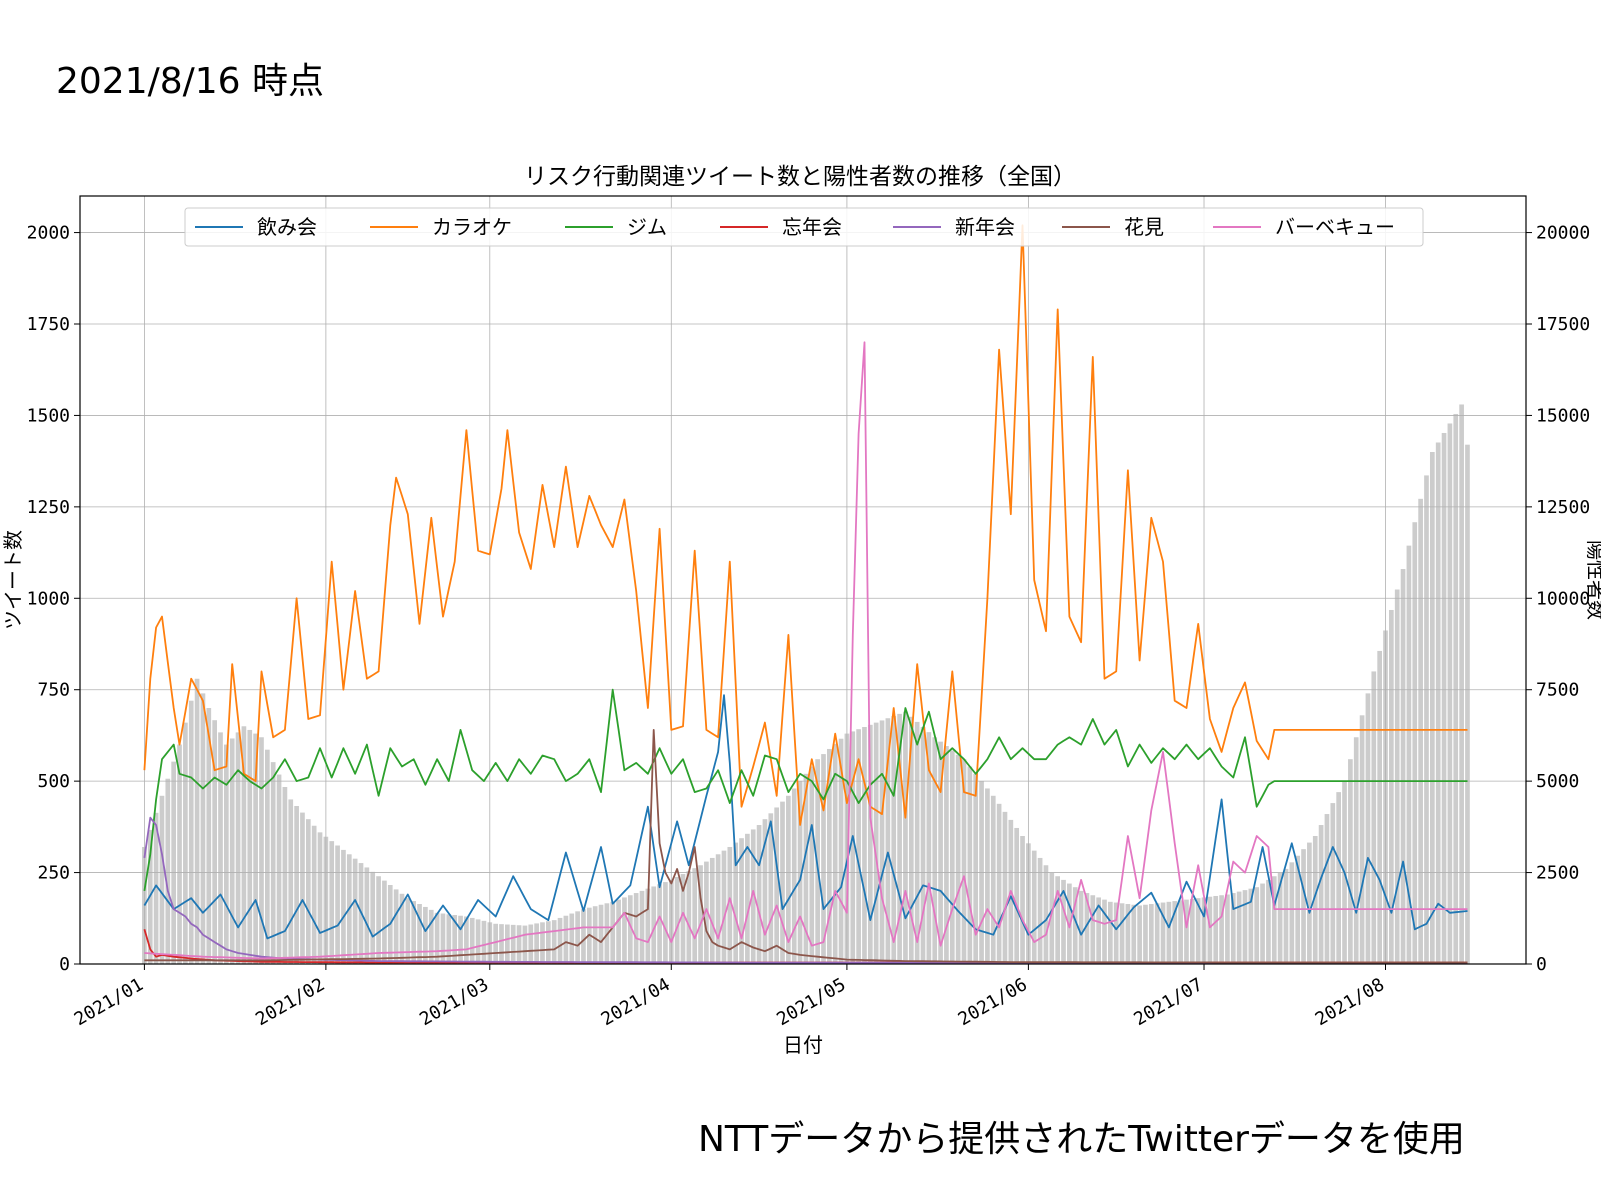  Describe the element at coordinates (48, 598) in the screenshot. I see `y-tick-label: 1000` at that location.